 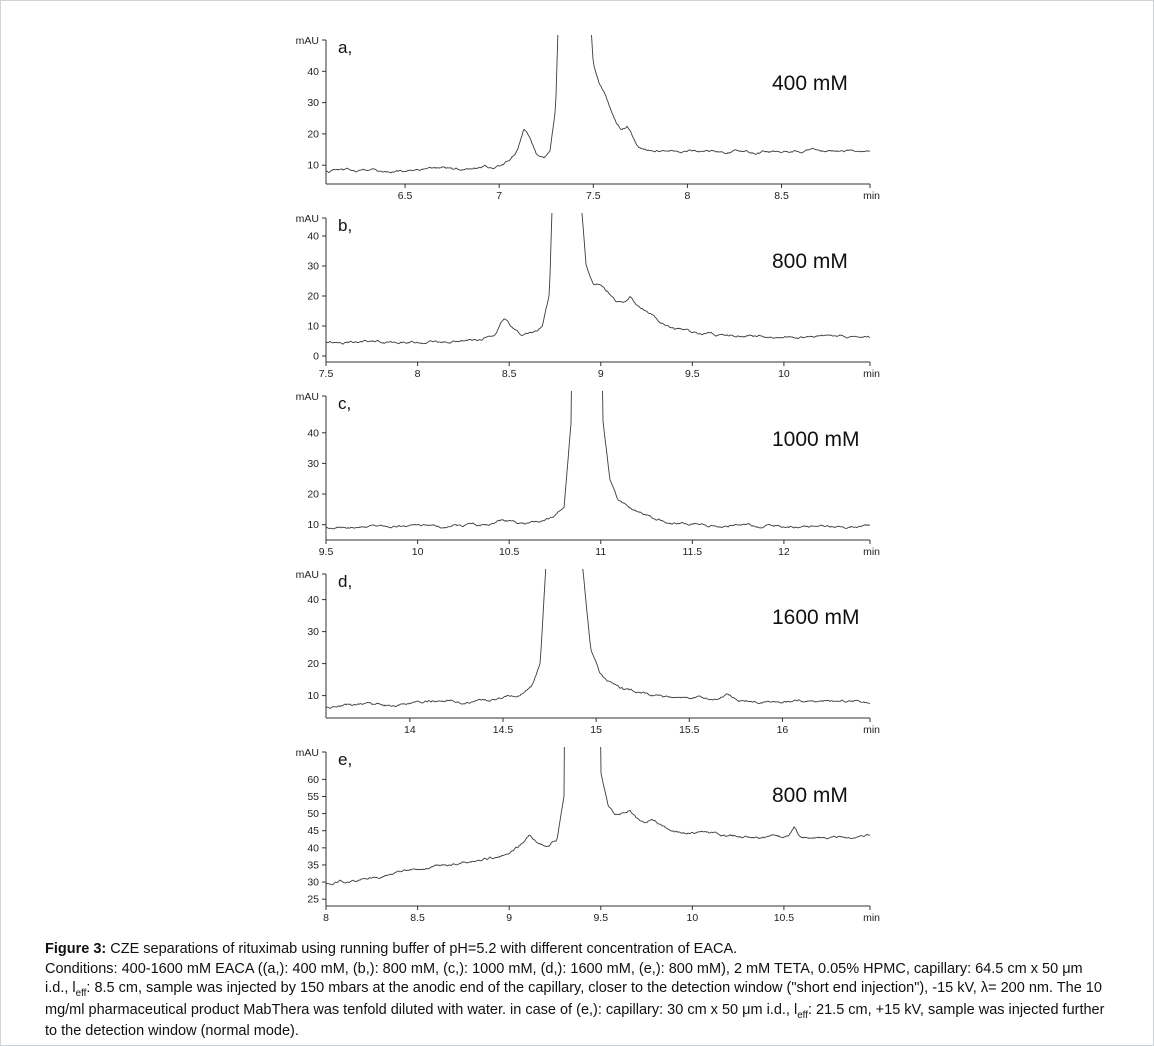 What do you see at coordinates (345, 225) in the screenshot?
I see `svg-text: b,` at bounding box center [345, 225].